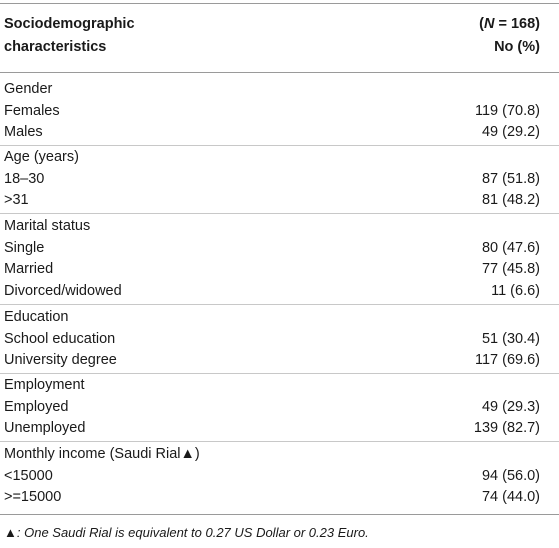 The width and height of the screenshot is (559, 548). I want to click on header-left-line2: characteristics, so click(55, 47).